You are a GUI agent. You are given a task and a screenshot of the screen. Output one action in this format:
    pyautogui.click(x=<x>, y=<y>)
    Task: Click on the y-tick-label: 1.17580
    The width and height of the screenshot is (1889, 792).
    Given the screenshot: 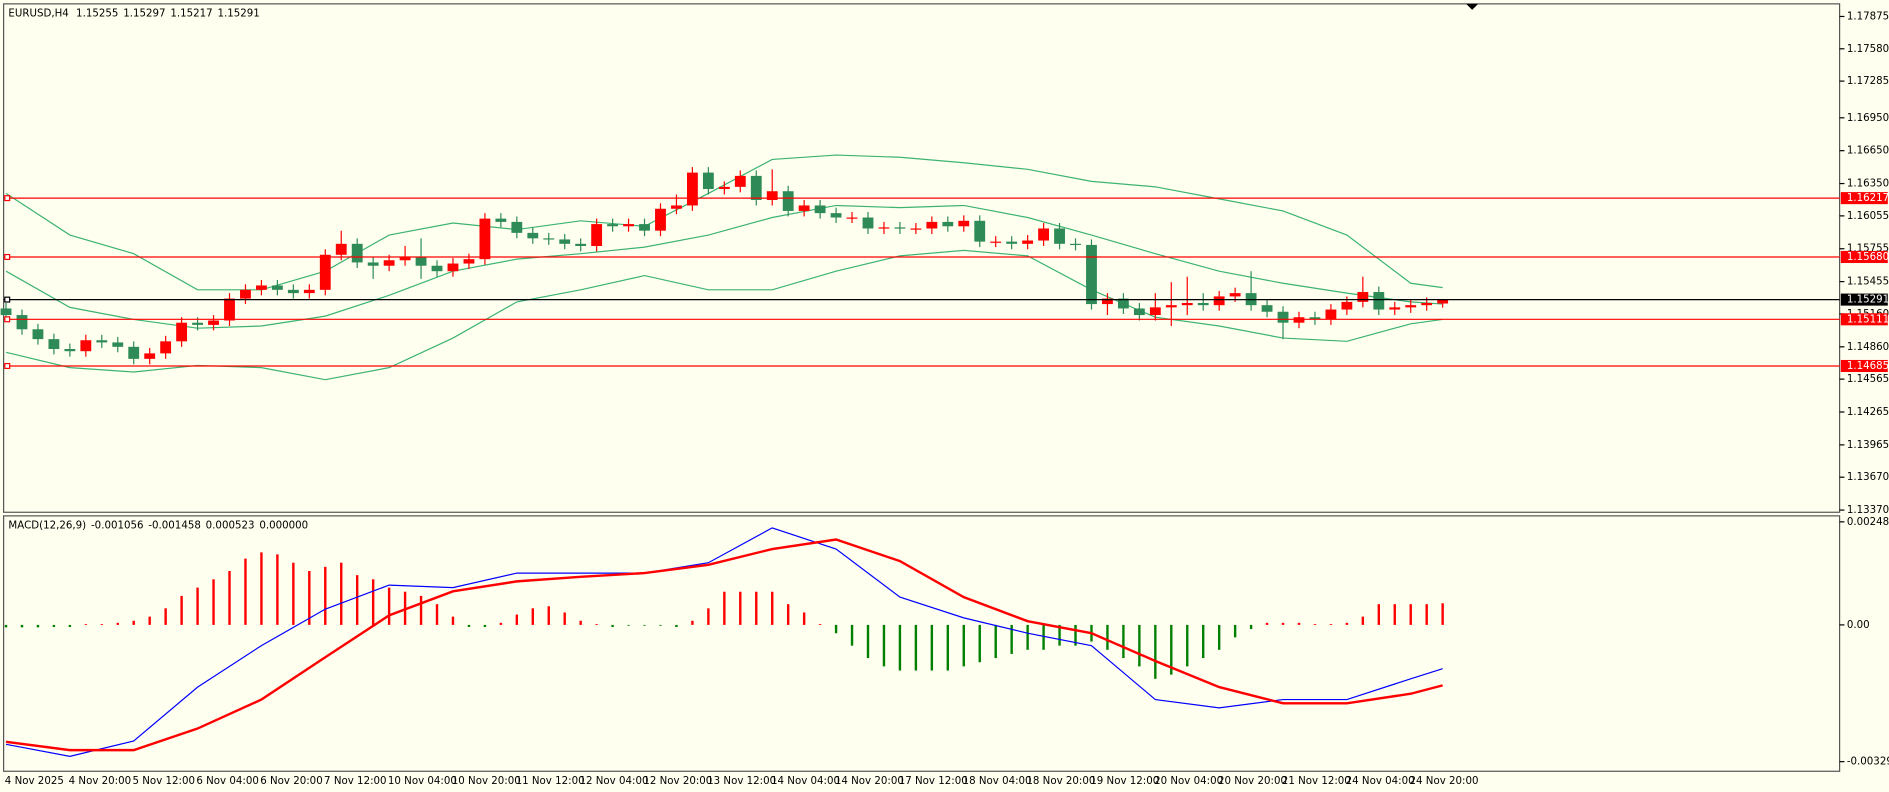 What is the action you would take?
    pyautogui.click(x=1868, y=49)
    